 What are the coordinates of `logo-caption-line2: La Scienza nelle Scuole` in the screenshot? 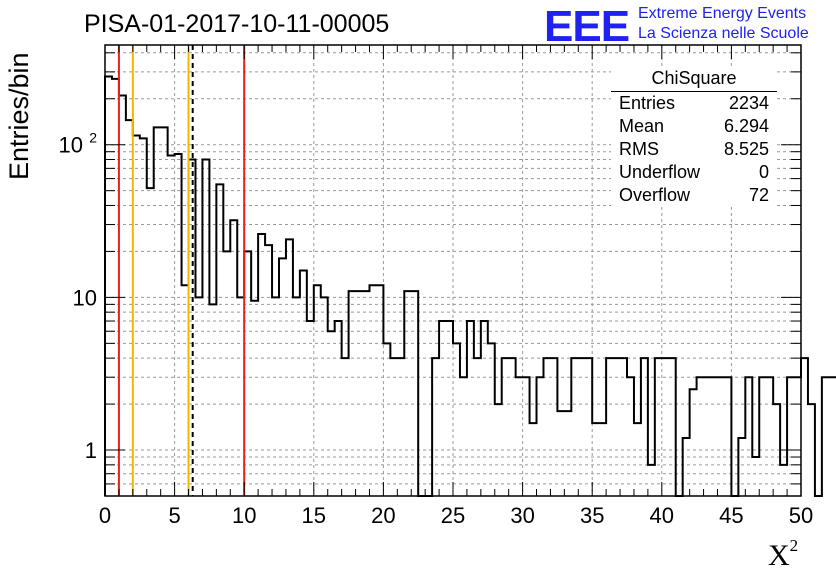 It's located at (723, 34).